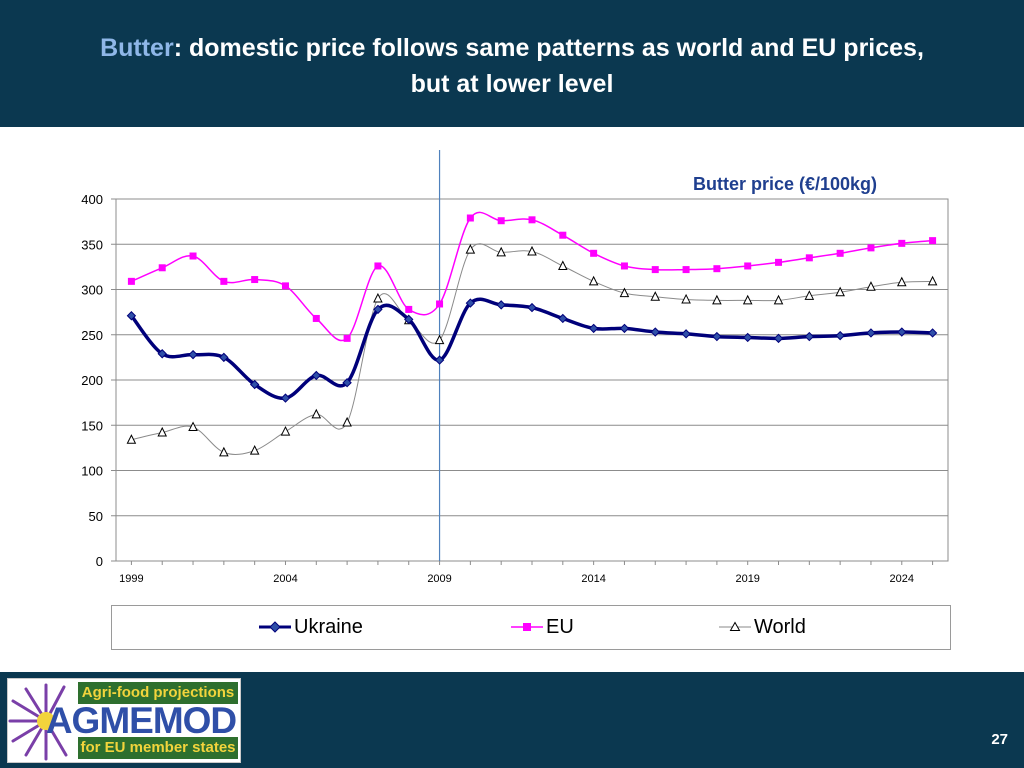  I want to click on chart-legend: Ukraine EU World, so click(531, 627).